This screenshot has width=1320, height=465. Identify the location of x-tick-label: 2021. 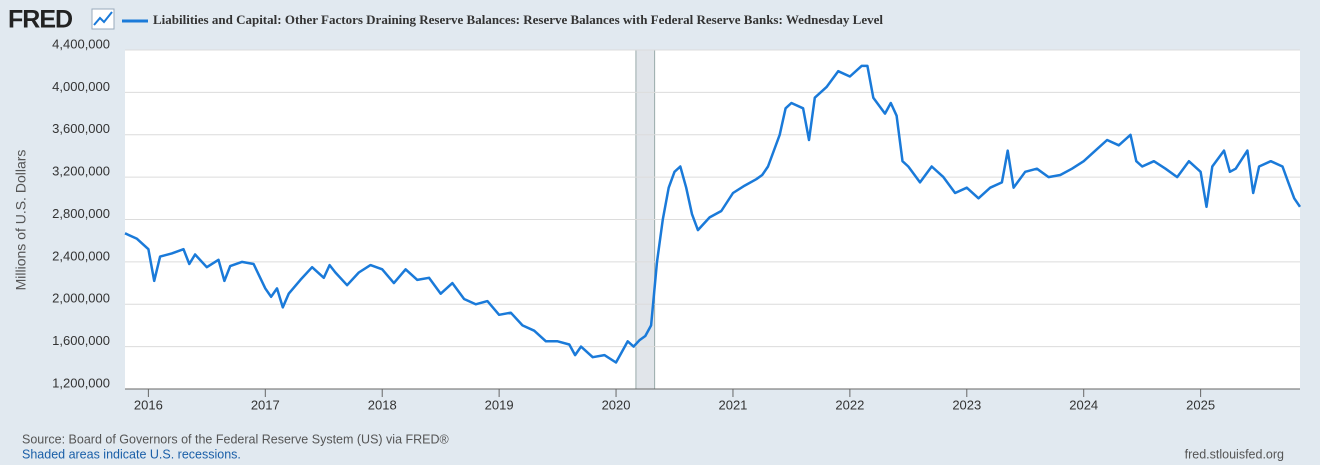
(732, 404).